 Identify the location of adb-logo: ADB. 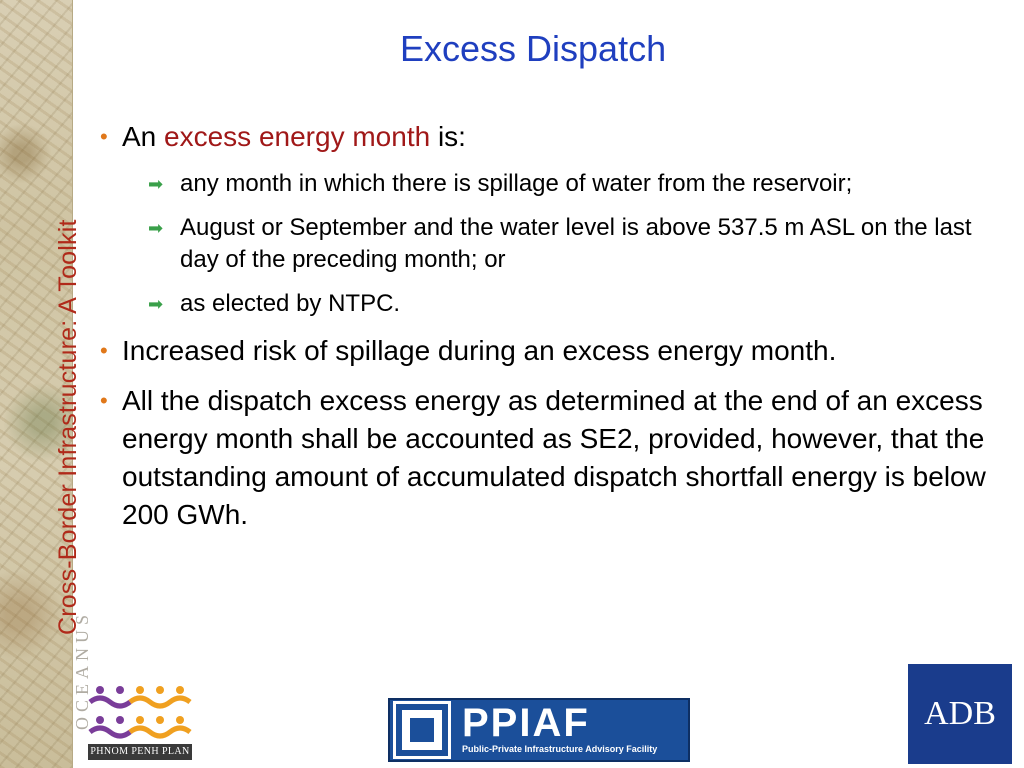
(960, 714).